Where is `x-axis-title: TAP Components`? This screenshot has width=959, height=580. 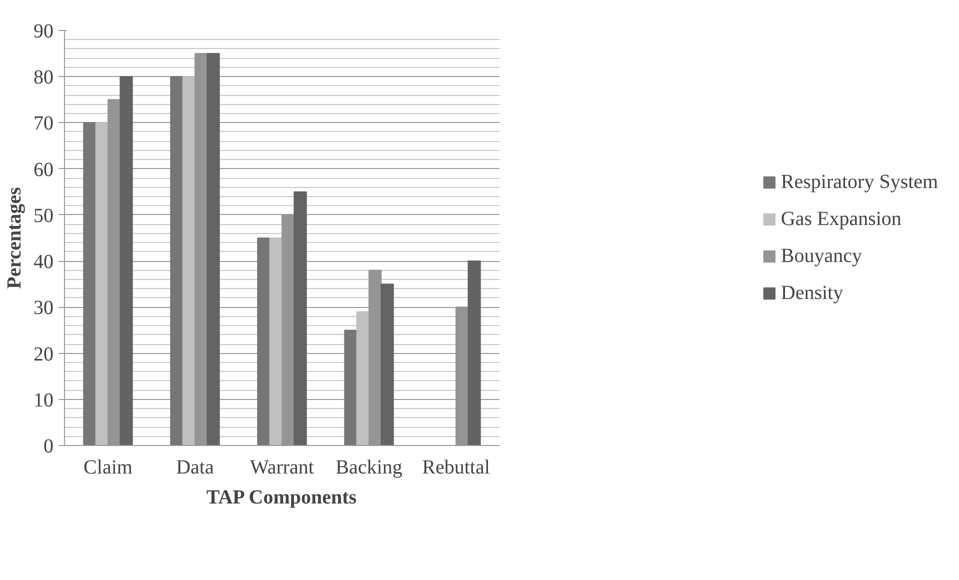
x-axis-title: TAP Components is located at coordinates (281, 497).